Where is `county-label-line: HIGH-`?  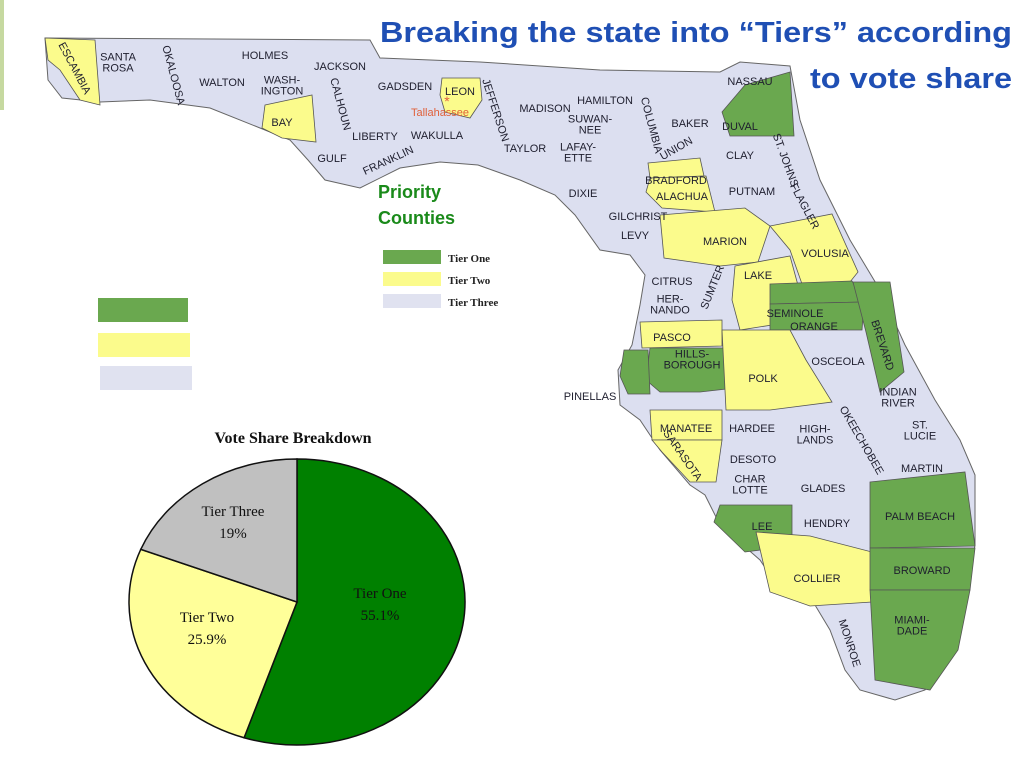 county-label-line: HIGH- is located at coordinates (815, 430).